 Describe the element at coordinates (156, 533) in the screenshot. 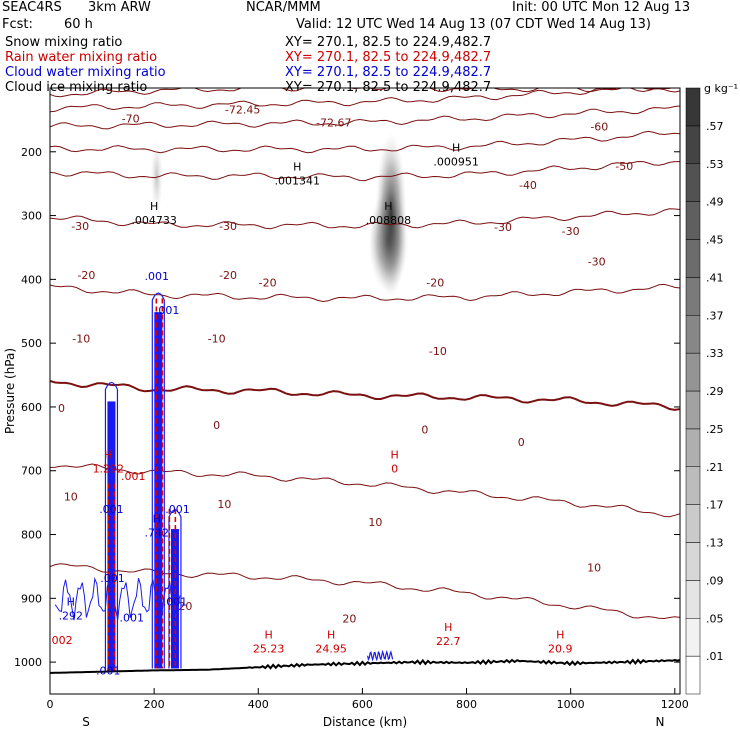

I see `high-value: .742` at that location.